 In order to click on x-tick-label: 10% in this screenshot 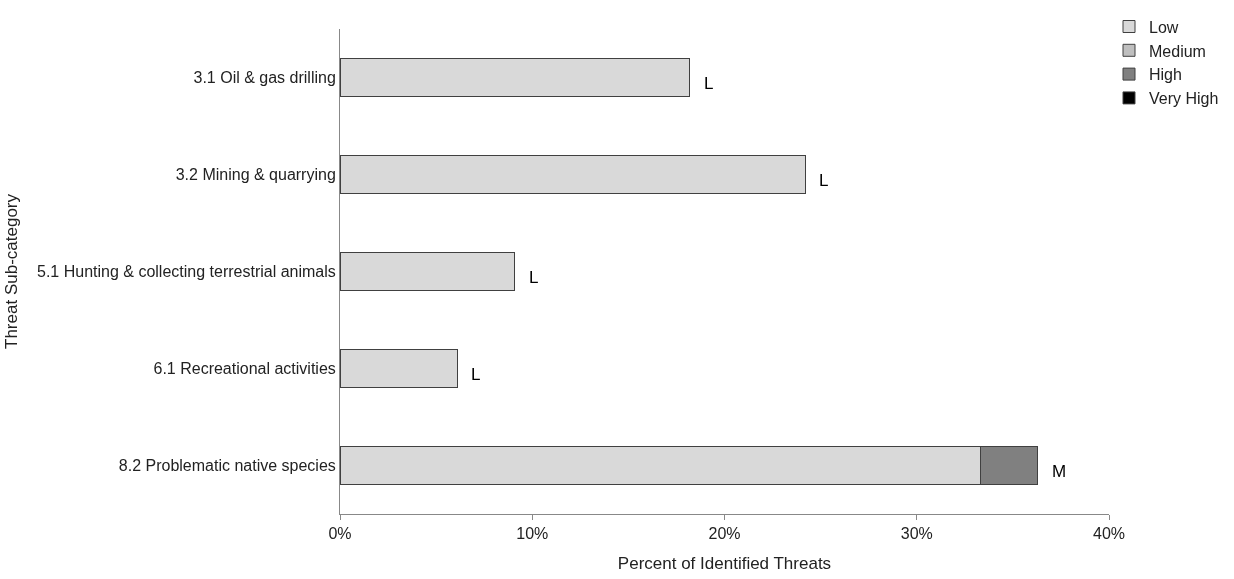, I will do `click(532, 534)`.